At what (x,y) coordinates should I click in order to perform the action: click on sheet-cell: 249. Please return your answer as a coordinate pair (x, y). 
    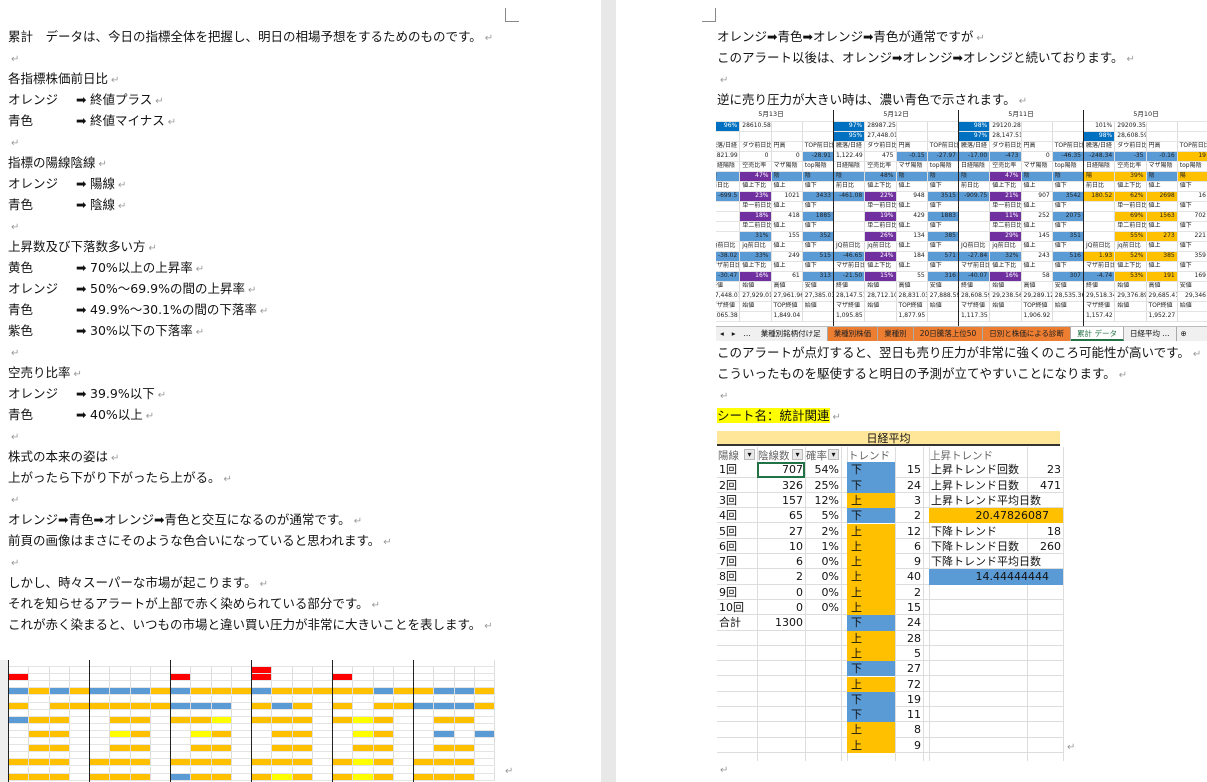
    Looking at the image, I should click on (787, 257).